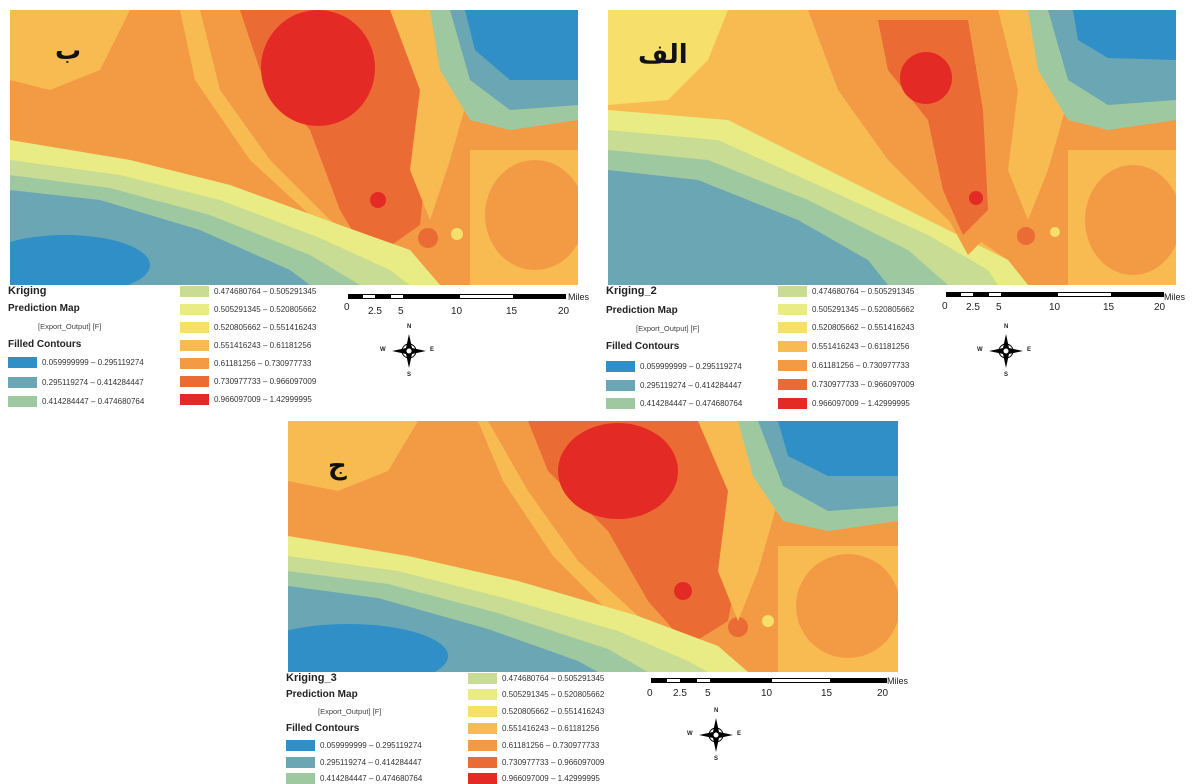  Describe the element at coordinates (322, 694) in the screenshot. I see `legend-map-title-jim: Prediction Map` at that location.